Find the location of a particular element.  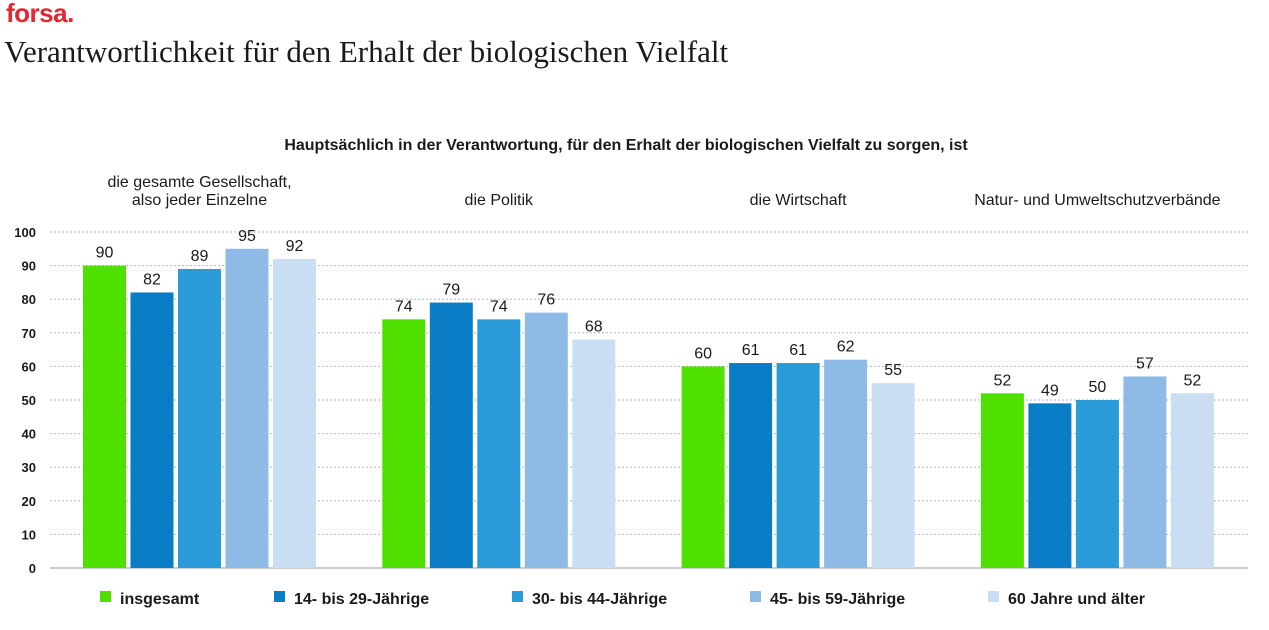

data-label: 82 is located at coordinates (152, 279).